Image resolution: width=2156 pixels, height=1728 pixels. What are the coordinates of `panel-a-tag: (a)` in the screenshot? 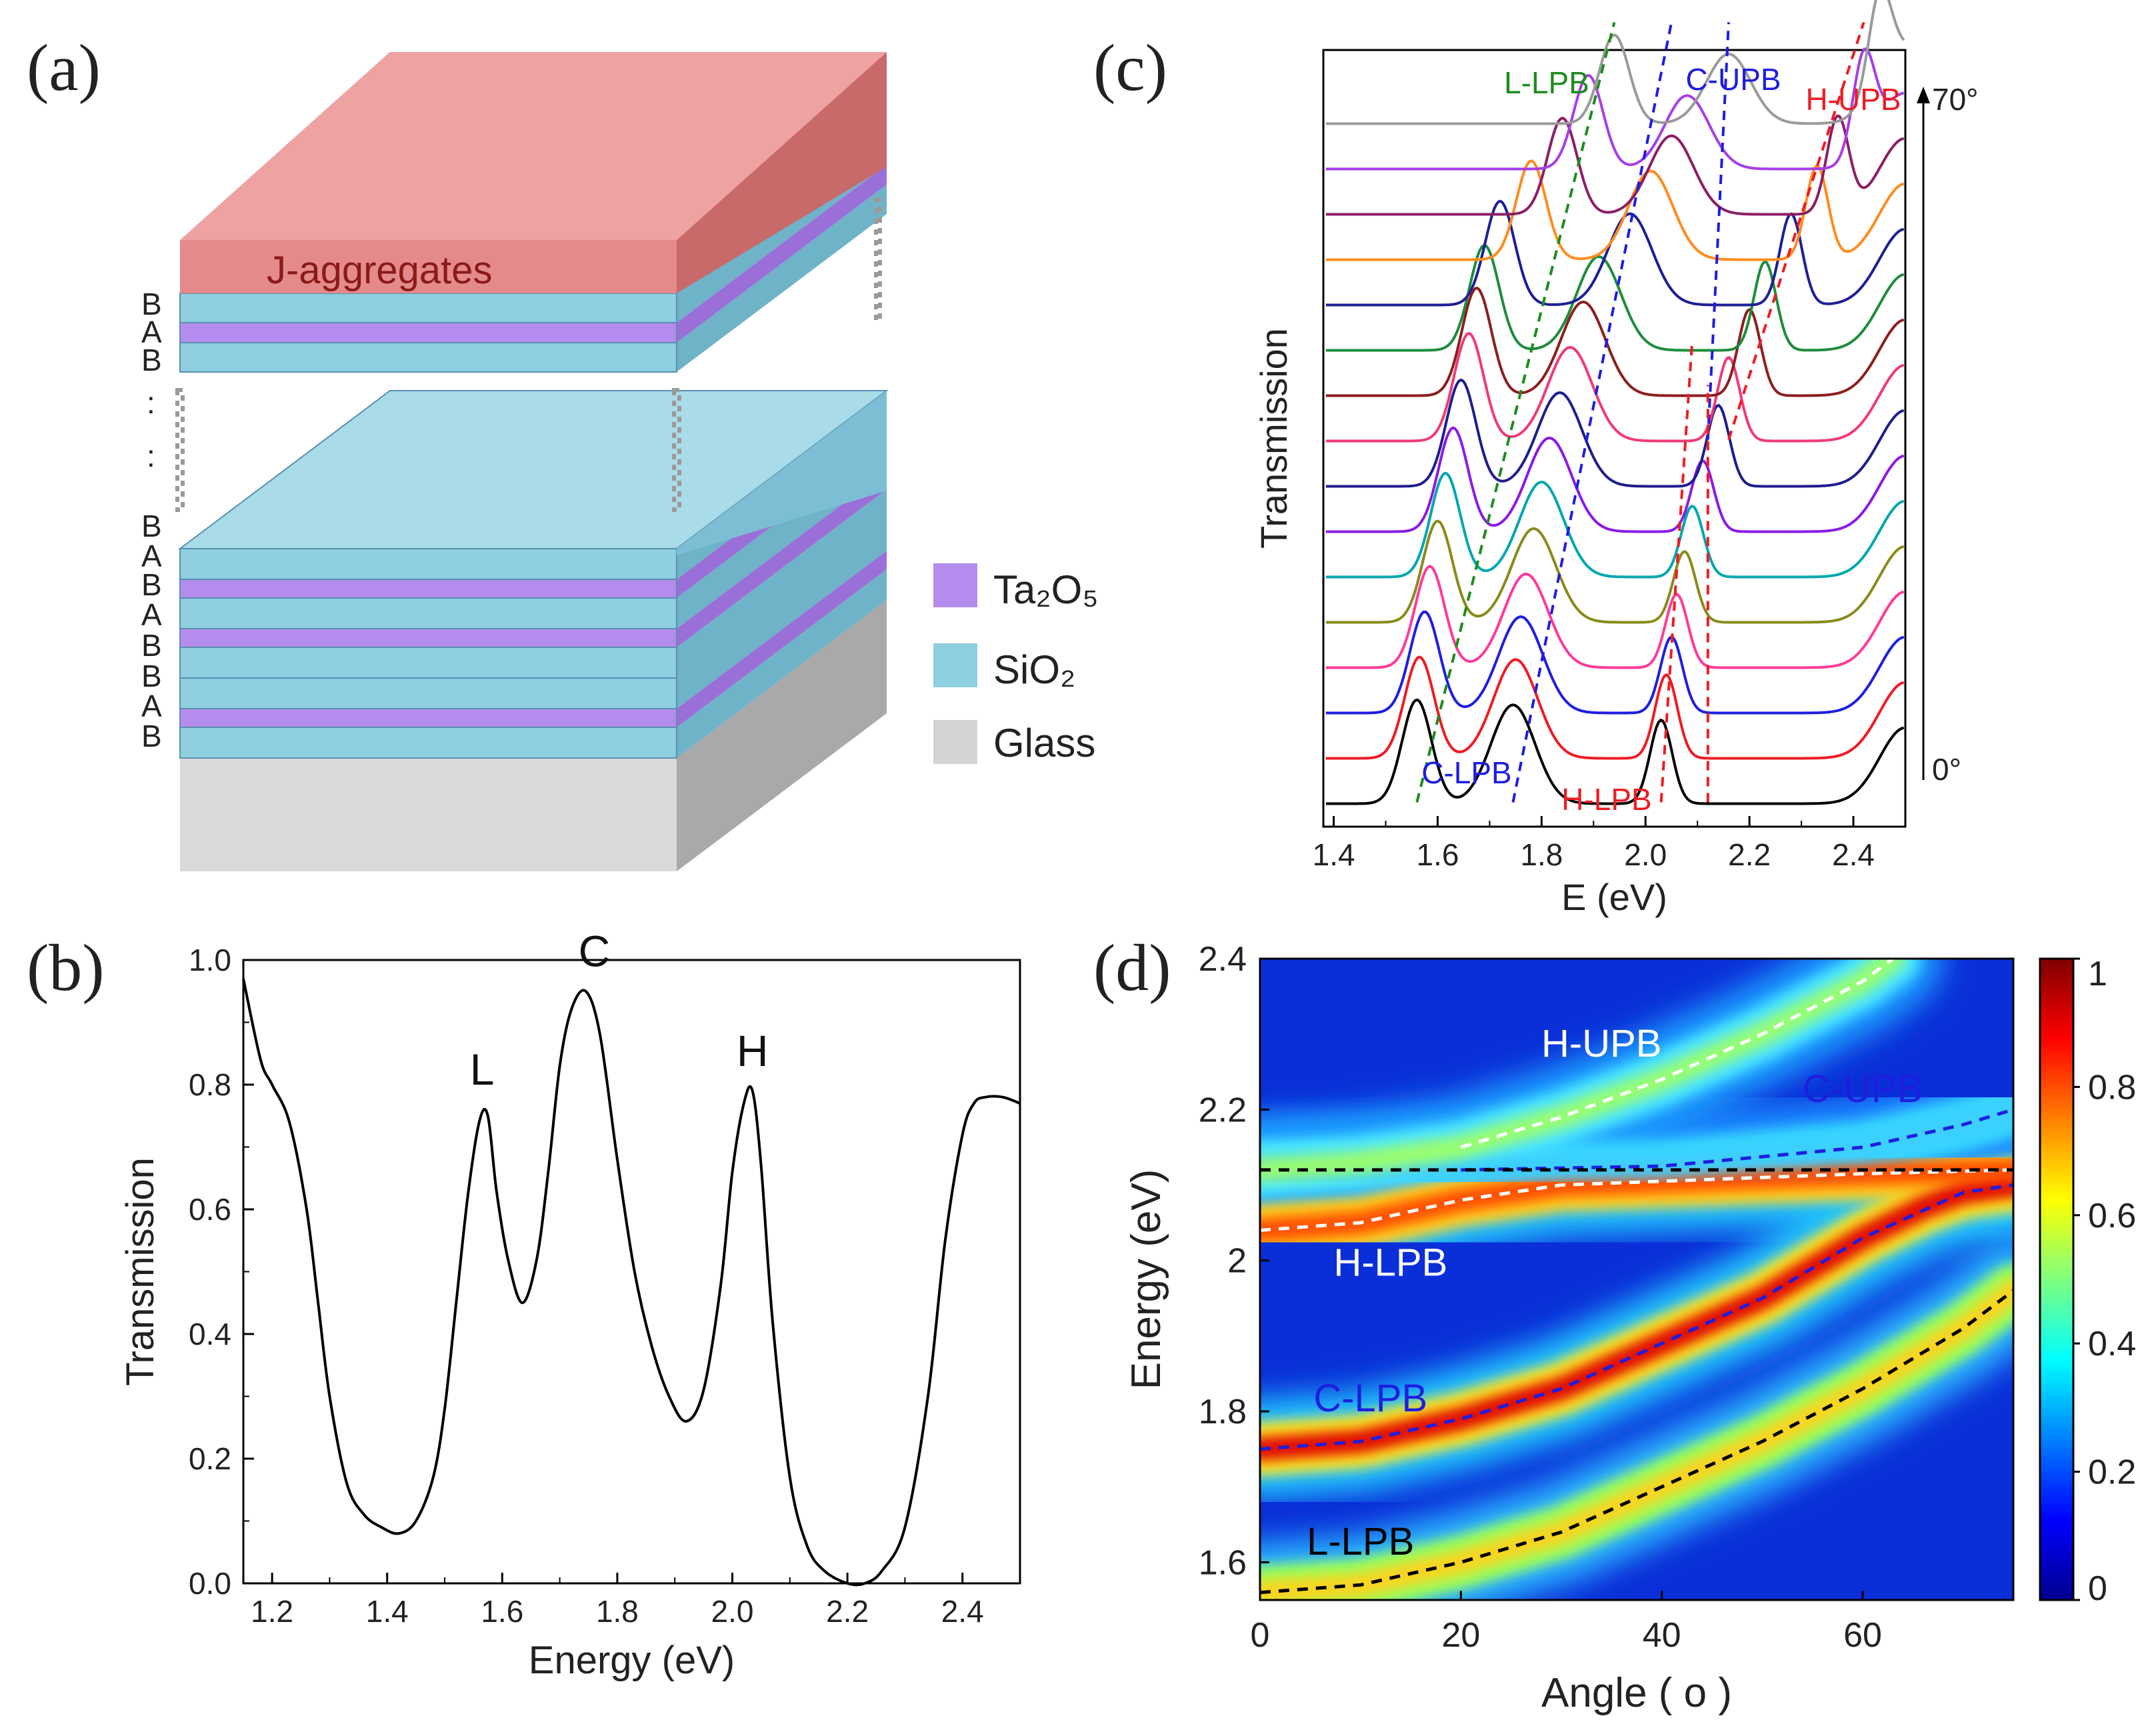 It's located at (64, 68).